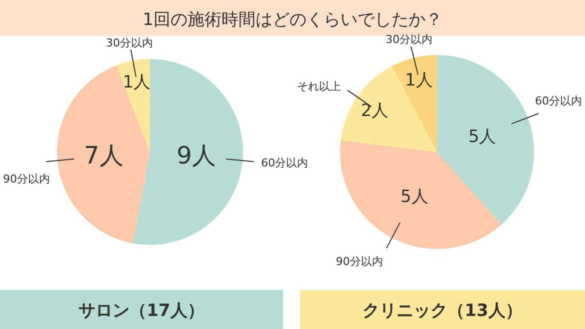  What do you see at coordinates (442, 311) in the screenshot?
I see `text: クリニック（13人）` at bounding box center [442, 311].